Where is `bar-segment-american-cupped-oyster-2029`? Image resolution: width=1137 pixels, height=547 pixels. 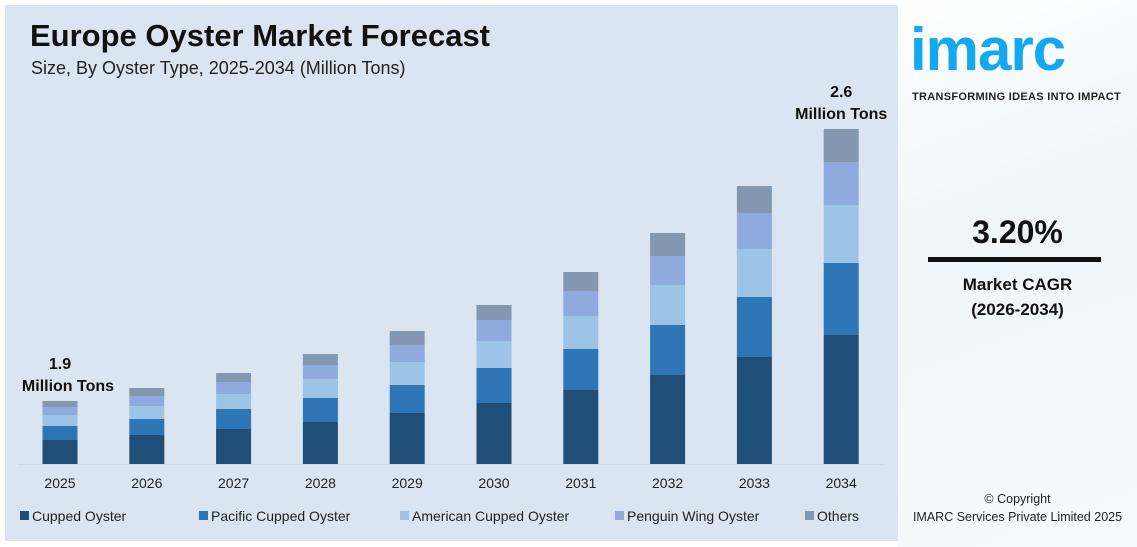 bar-segment-american-cupped-oyster-2029 is located at coordinates (407, 373).